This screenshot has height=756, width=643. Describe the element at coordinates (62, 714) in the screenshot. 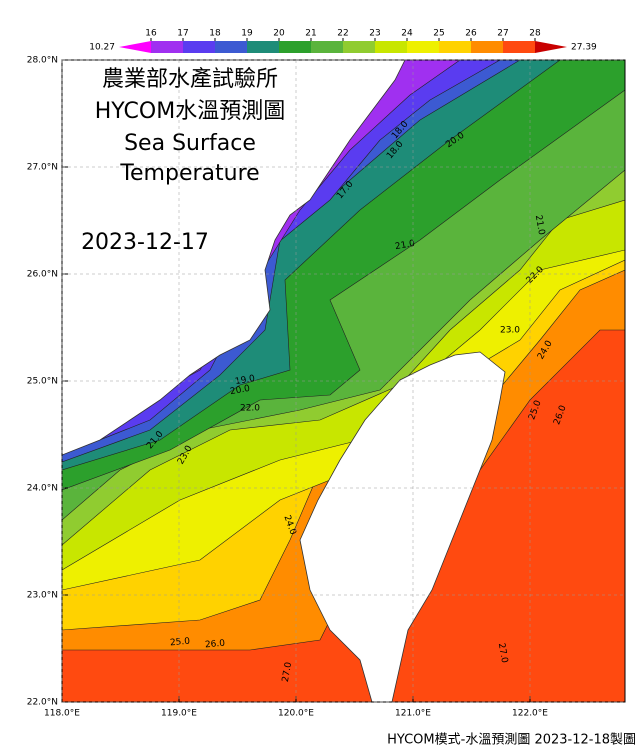

I see `lon-tick-label: 118.0°E` at that location.